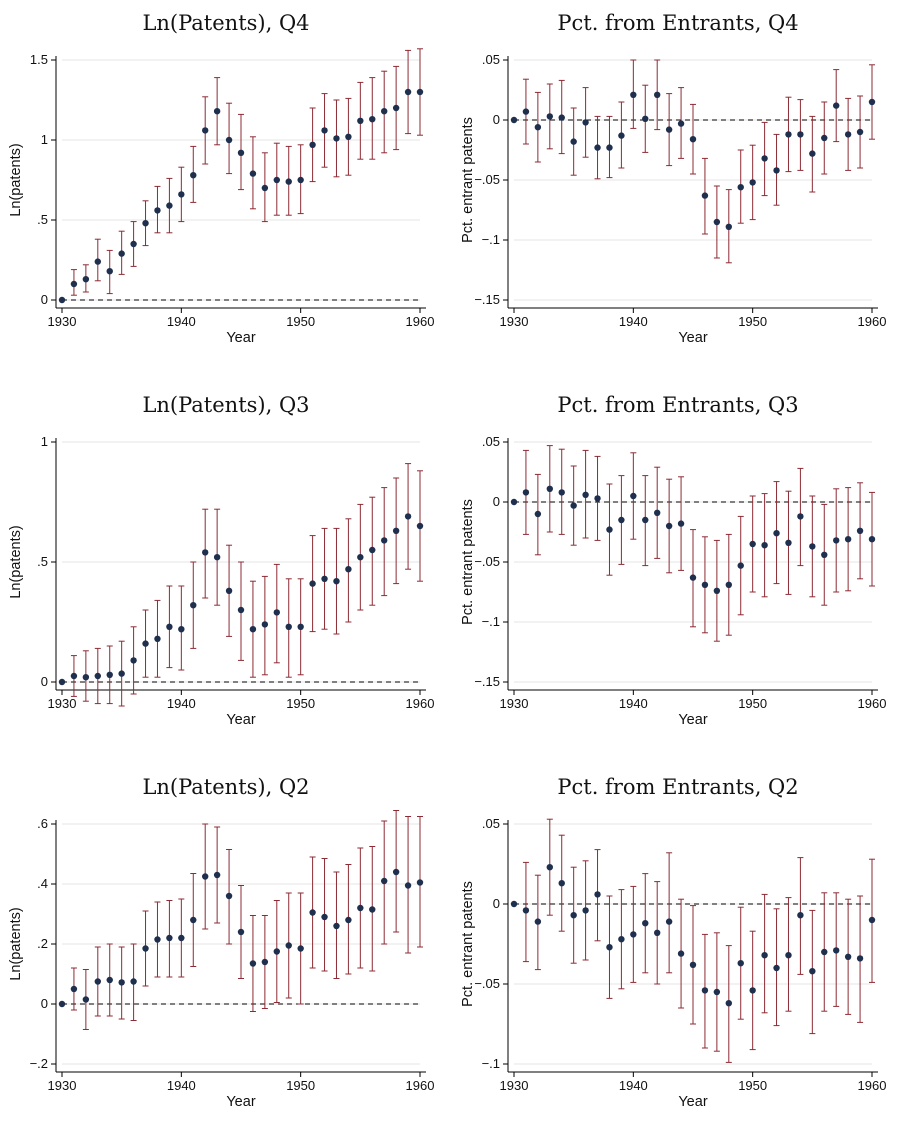  What do you see at coordinates (44, 139) in the screenshot?
I see `y-tick-label: 1` at bounding box center [44, 139].